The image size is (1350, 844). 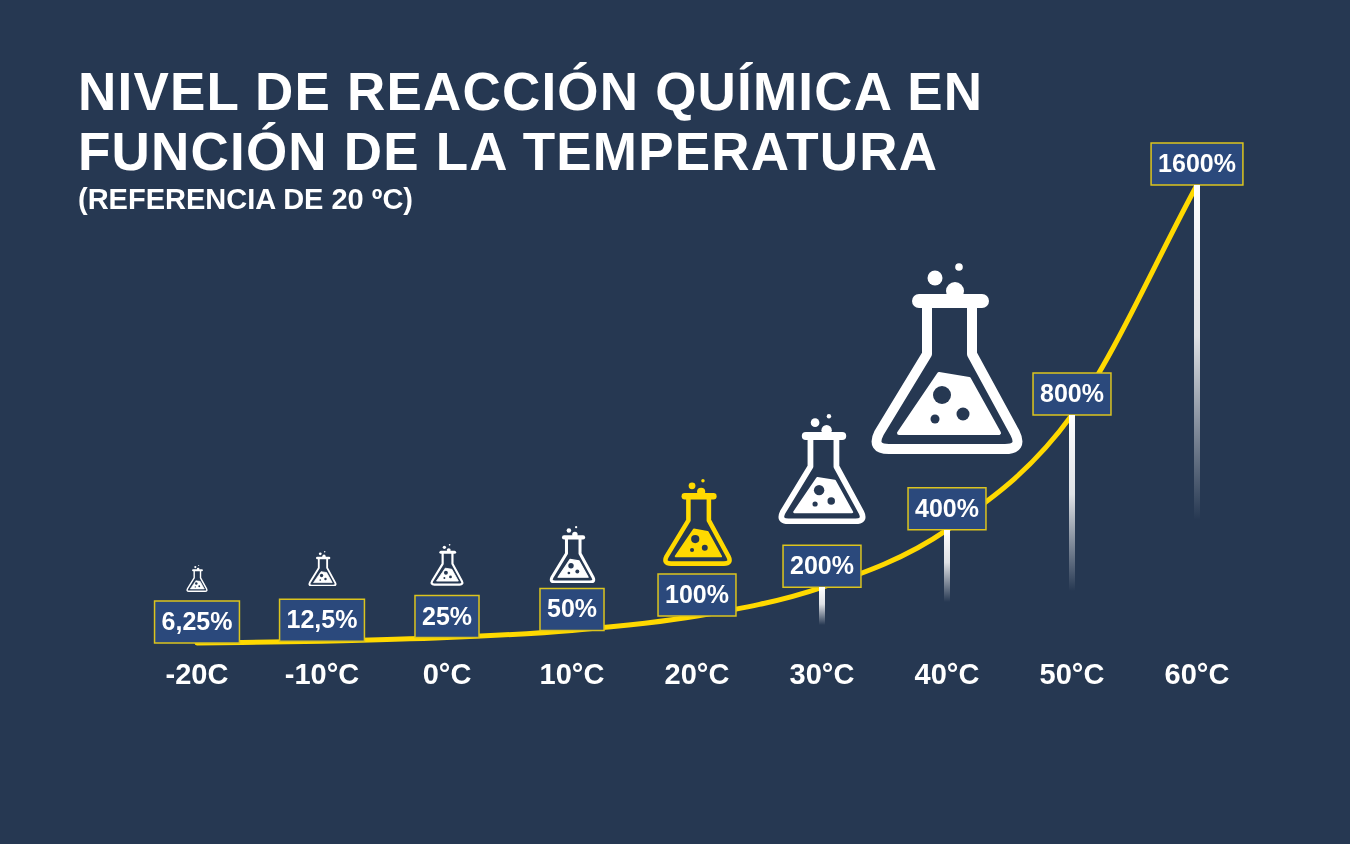 I want to click on x-tick-label: 20°C, so click(x=697, y=674).